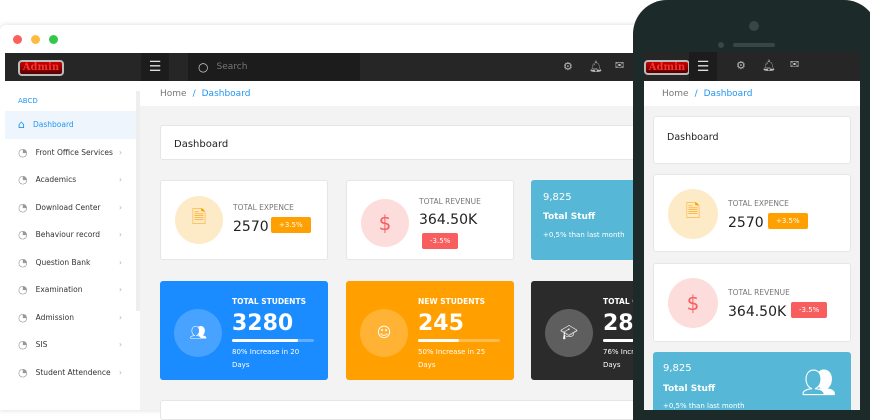  I want to click on mobile-expense-card: 🗎 TOTAL EXPENCE 2570 +3.5%, so click(752, 213).